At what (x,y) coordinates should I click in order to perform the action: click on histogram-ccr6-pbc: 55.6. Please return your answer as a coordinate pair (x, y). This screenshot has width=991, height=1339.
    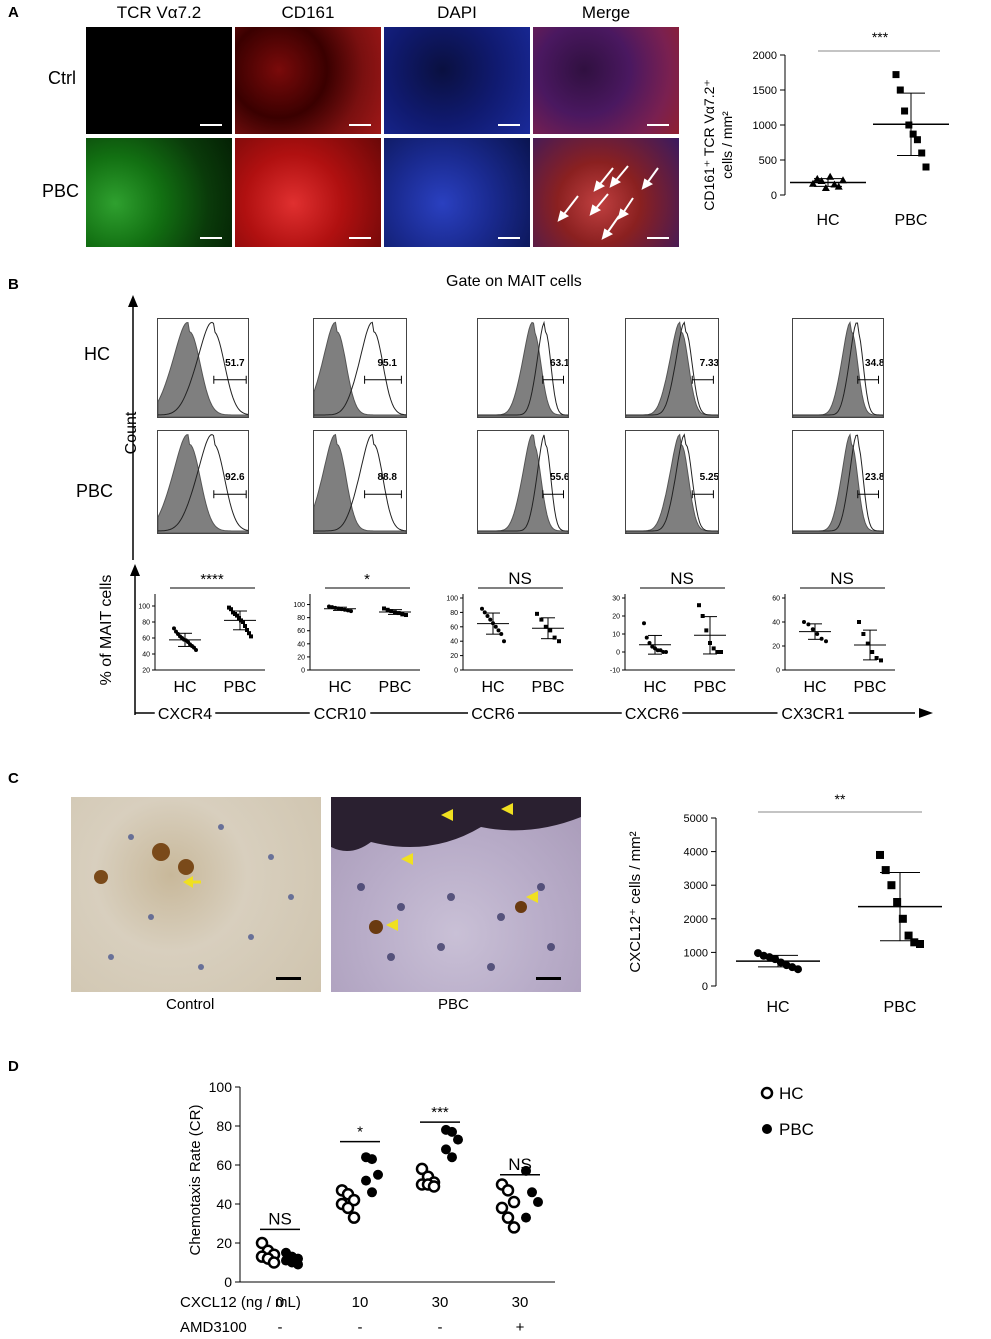
    Looking at the image, I should click on (523, 482).